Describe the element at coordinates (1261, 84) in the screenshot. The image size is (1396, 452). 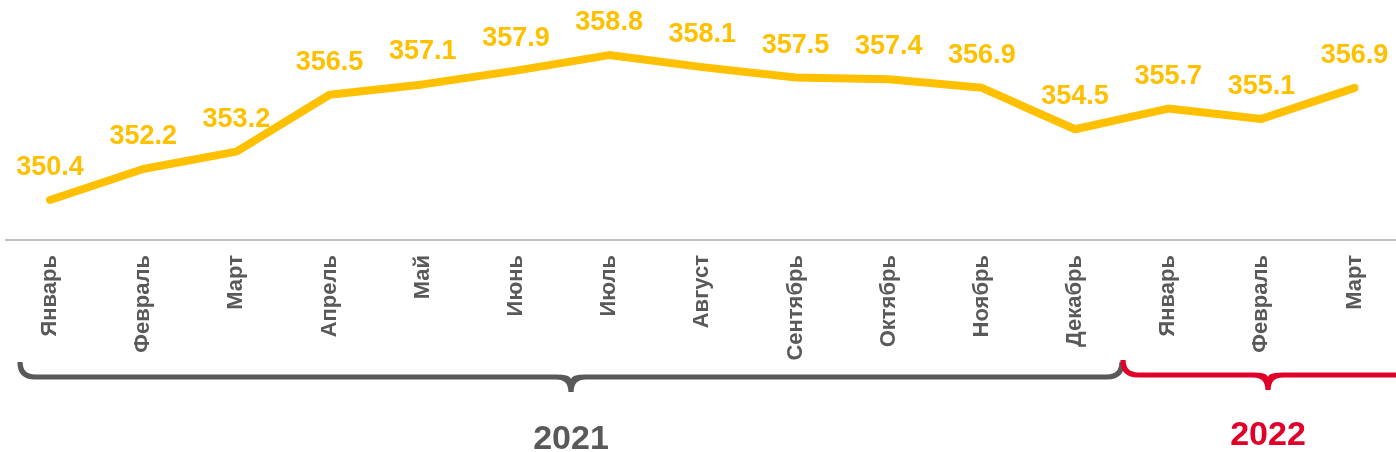
I see `data-label: 355.1` at that location.